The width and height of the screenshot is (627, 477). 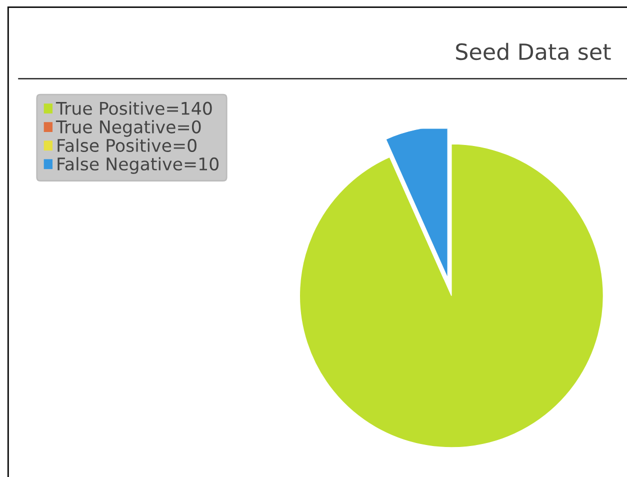 What do you see at coordinates (127, 145) in the screenshot?
I see `legend-label: False Positive=0` at bounding box center [127, 145].